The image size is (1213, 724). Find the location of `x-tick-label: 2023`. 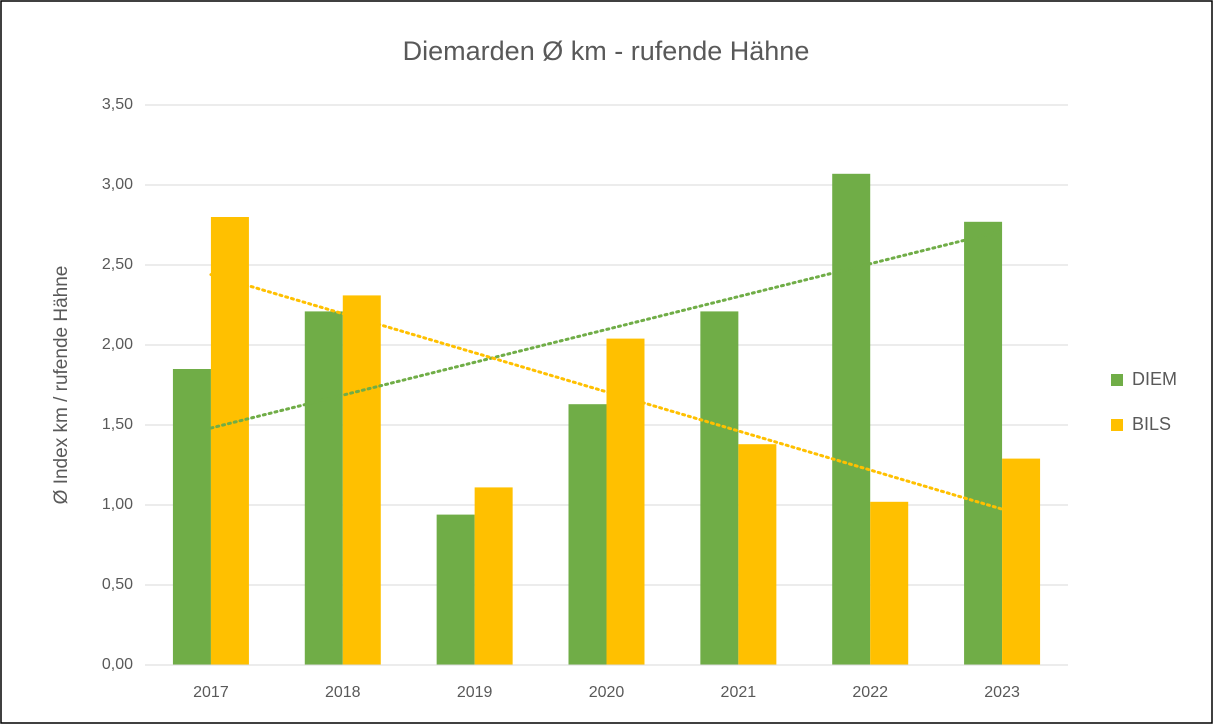

x-tick-label: 2023 is located at coordinates (1002, 692).